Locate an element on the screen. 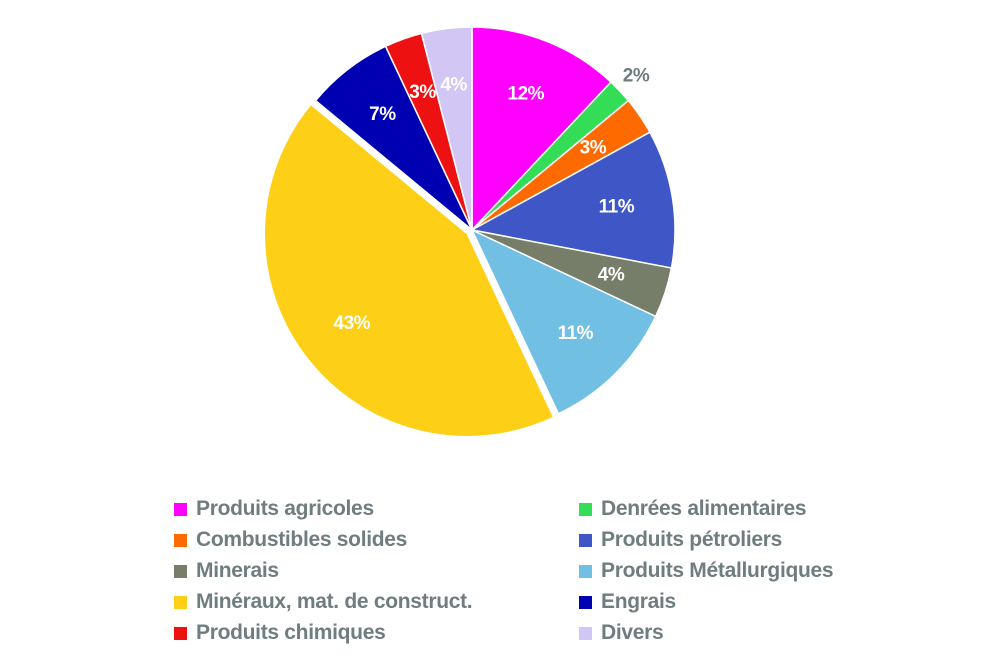 The height and width of the screenshot is (672, 1000). legend-item: Minerais is located at coordinates (376, 571).